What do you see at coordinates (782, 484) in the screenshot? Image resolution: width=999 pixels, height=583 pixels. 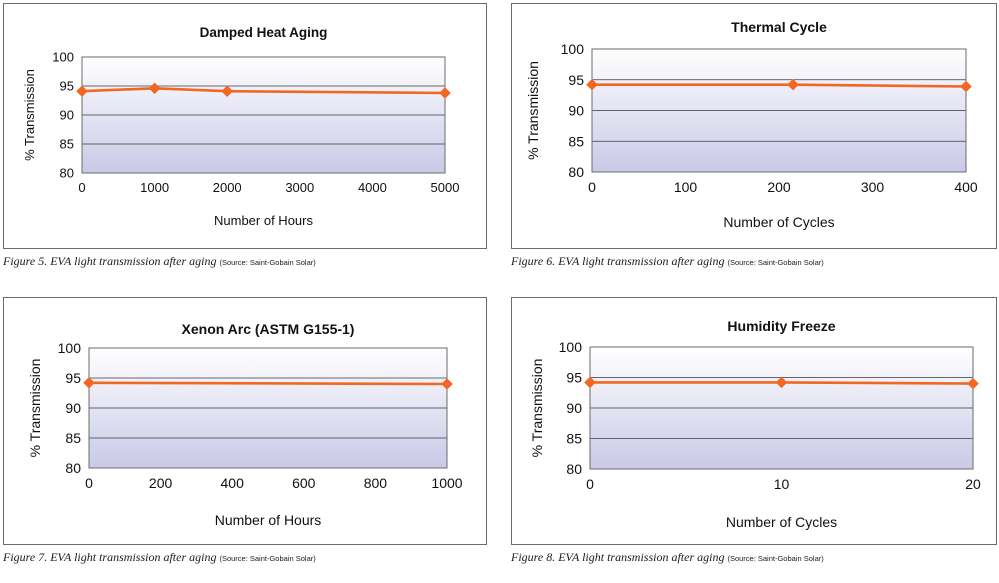 I see `x-tick-label: 10` at bounding box center [782, 484].